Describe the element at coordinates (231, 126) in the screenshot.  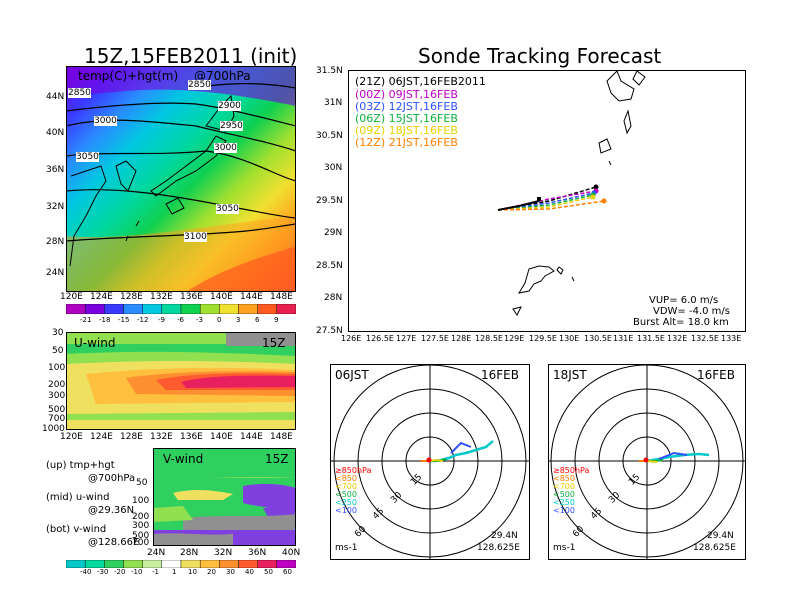
I see `contour-label: 2950` at that location.